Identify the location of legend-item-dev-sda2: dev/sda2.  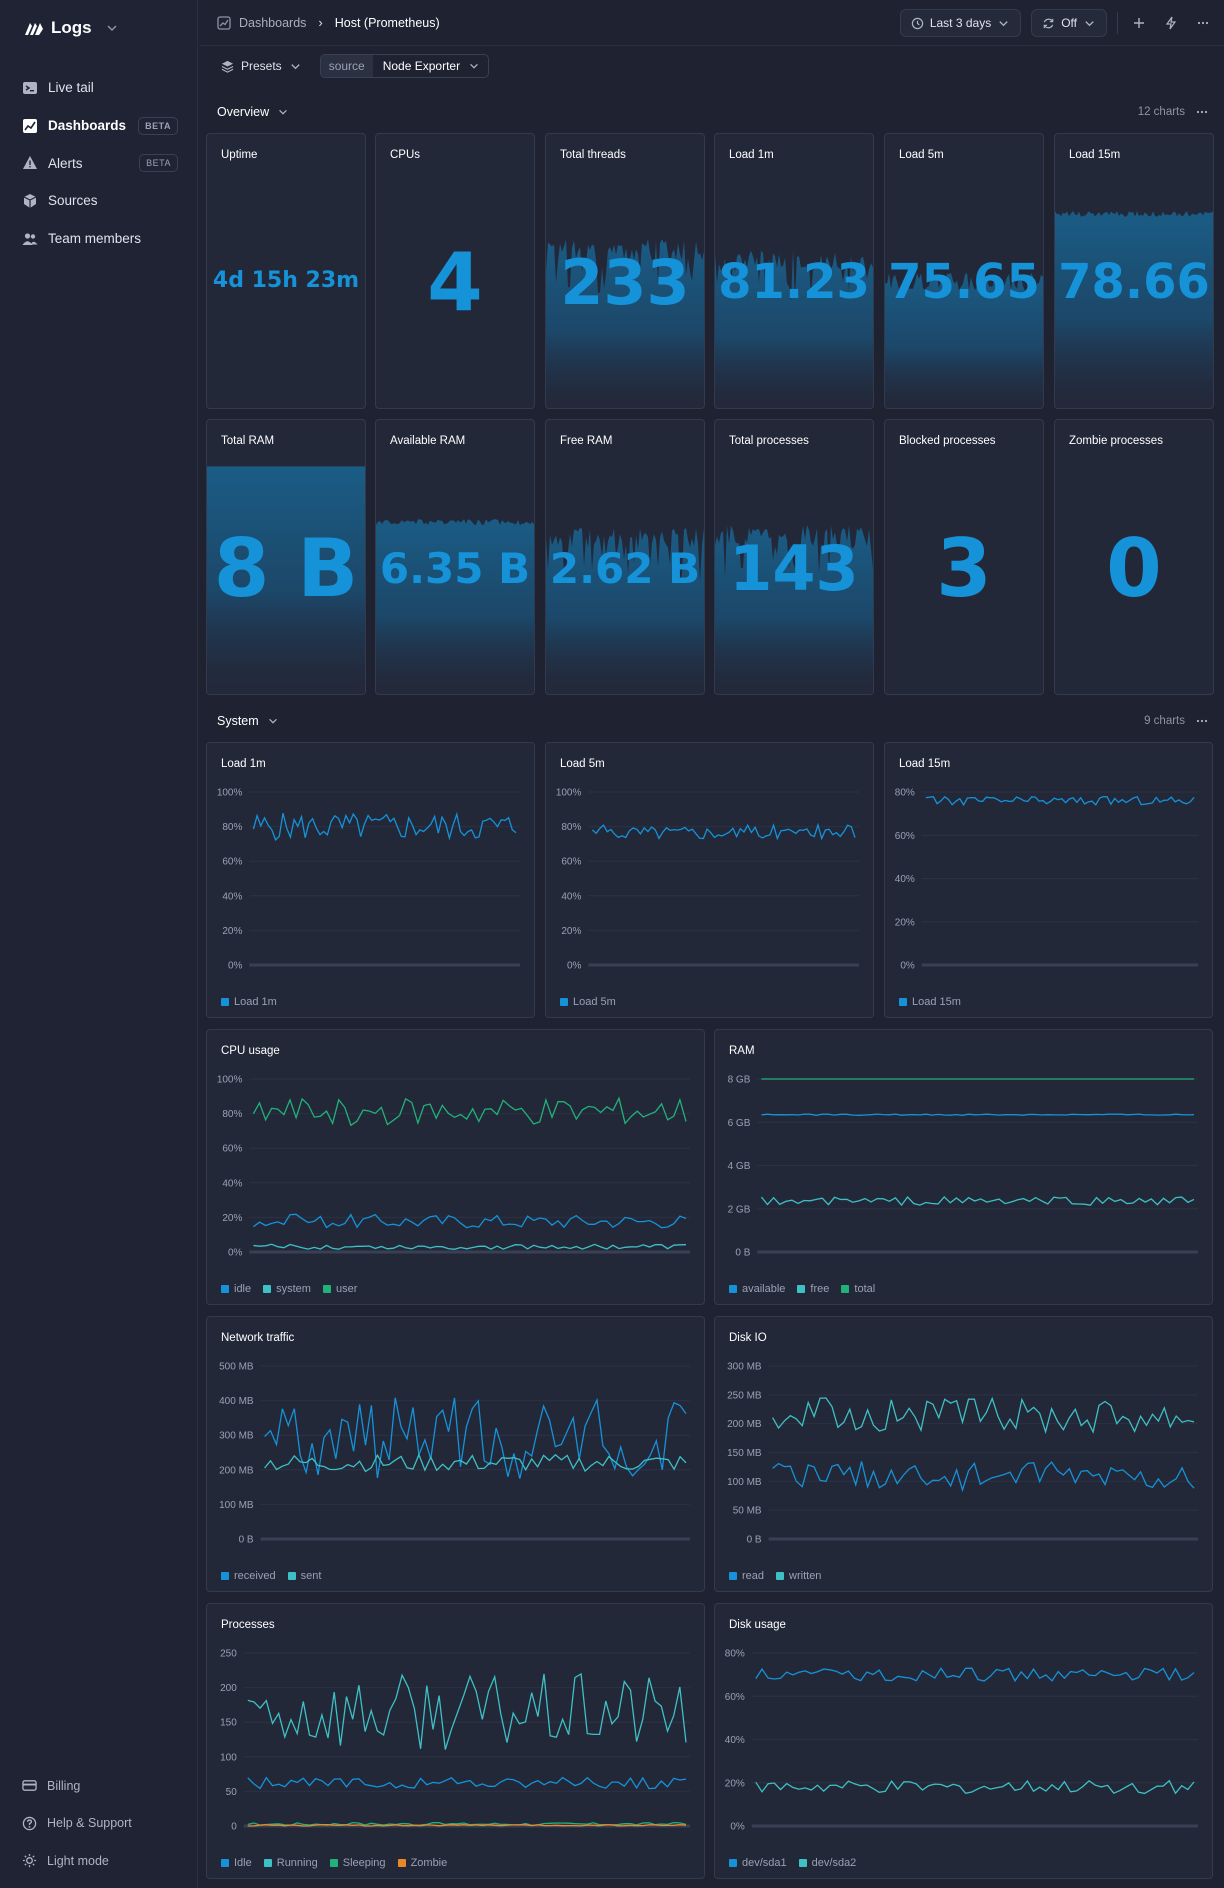
(827, 1863).